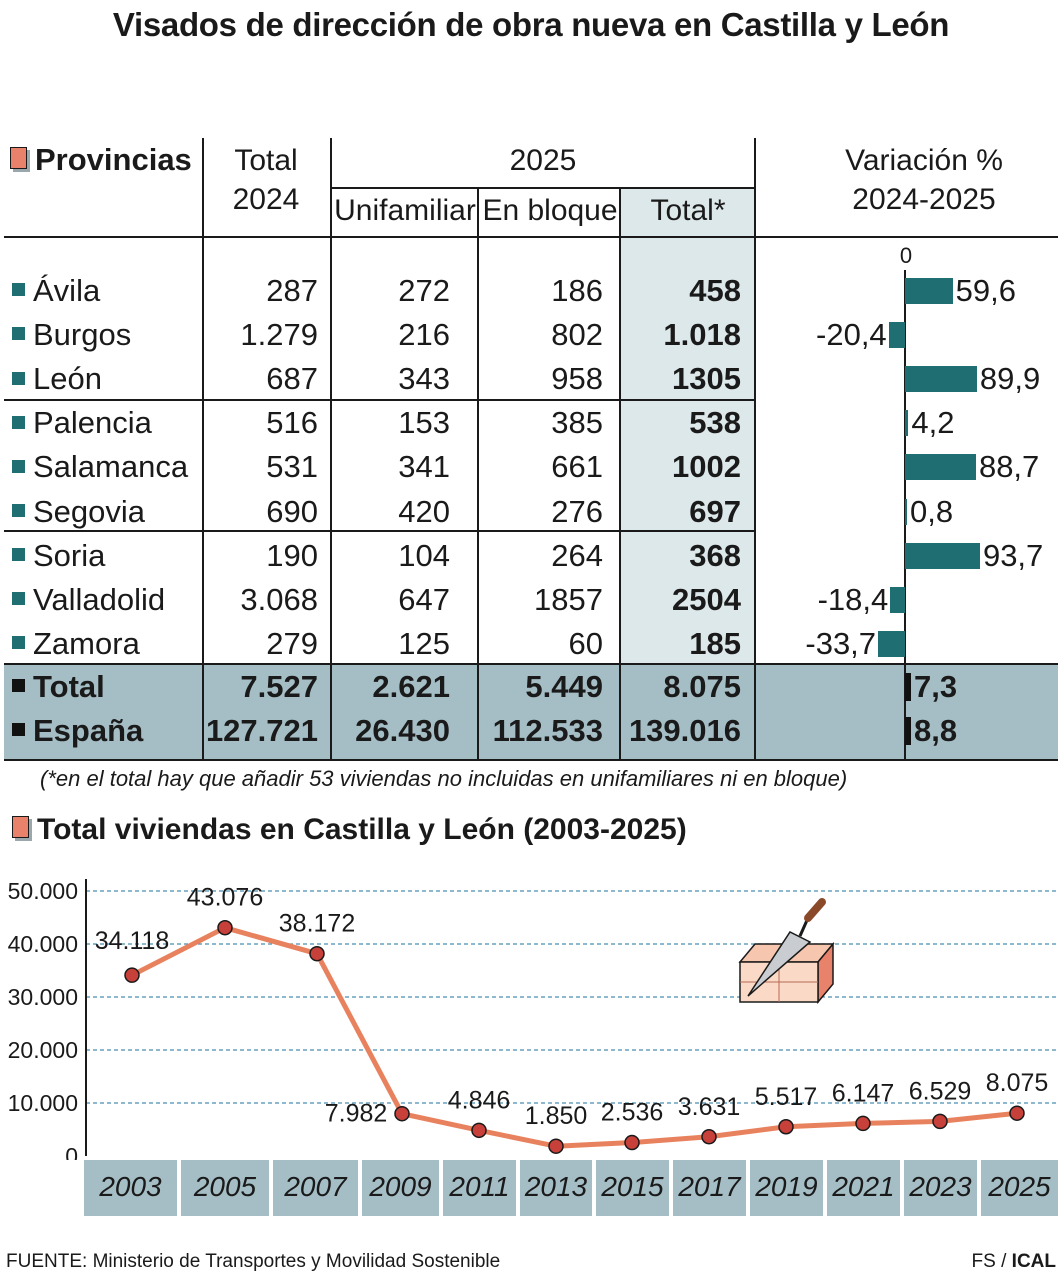 This screenshot has width=1062, height=1280. What do you see at coordinates (58, 556) in the screenshot?
I see `province-name: Soria` at bounding box center [58, 556].